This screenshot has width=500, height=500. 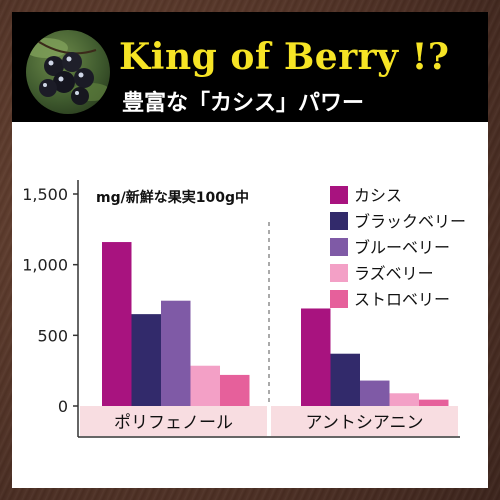 What do you see at coordinates (63, 406) in the screenshot?
I see `y-tick-label: 0` at bounding box center [63, 406].